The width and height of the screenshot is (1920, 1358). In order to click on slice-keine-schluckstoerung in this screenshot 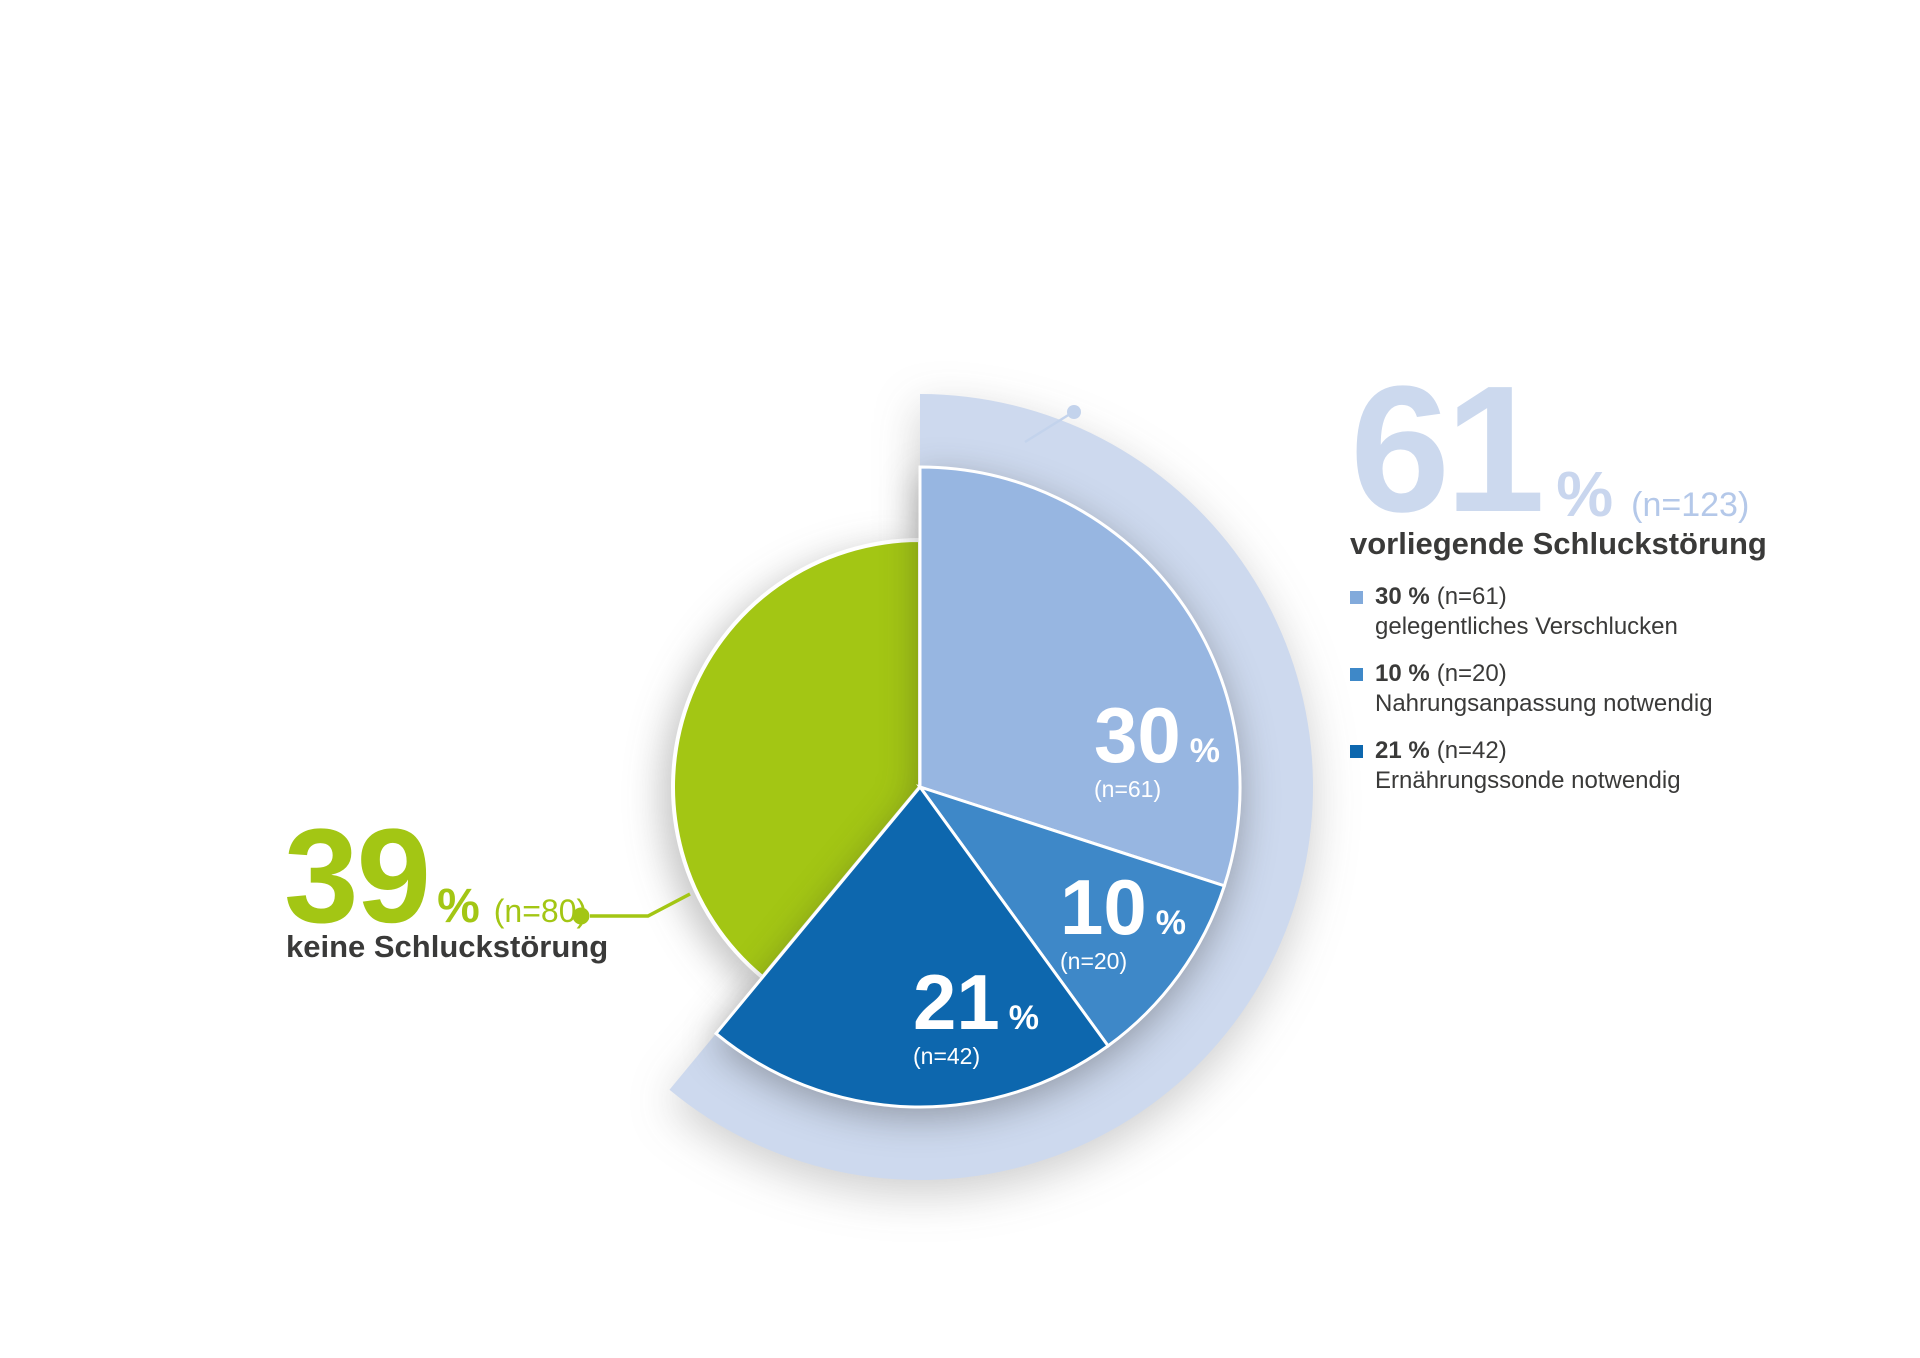, I will do `click(796, 759)`.